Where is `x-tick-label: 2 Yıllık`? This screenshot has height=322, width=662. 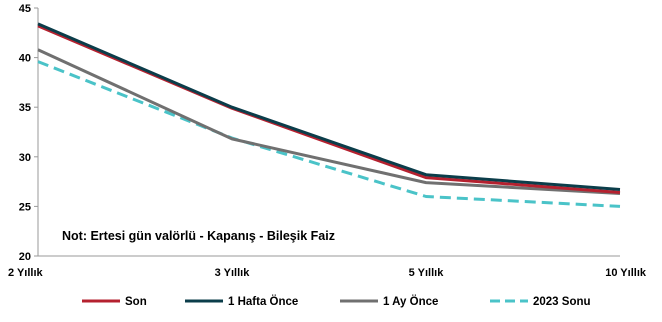
x-tick-label: 2 Yıllık is located at coordinates (26, 273).